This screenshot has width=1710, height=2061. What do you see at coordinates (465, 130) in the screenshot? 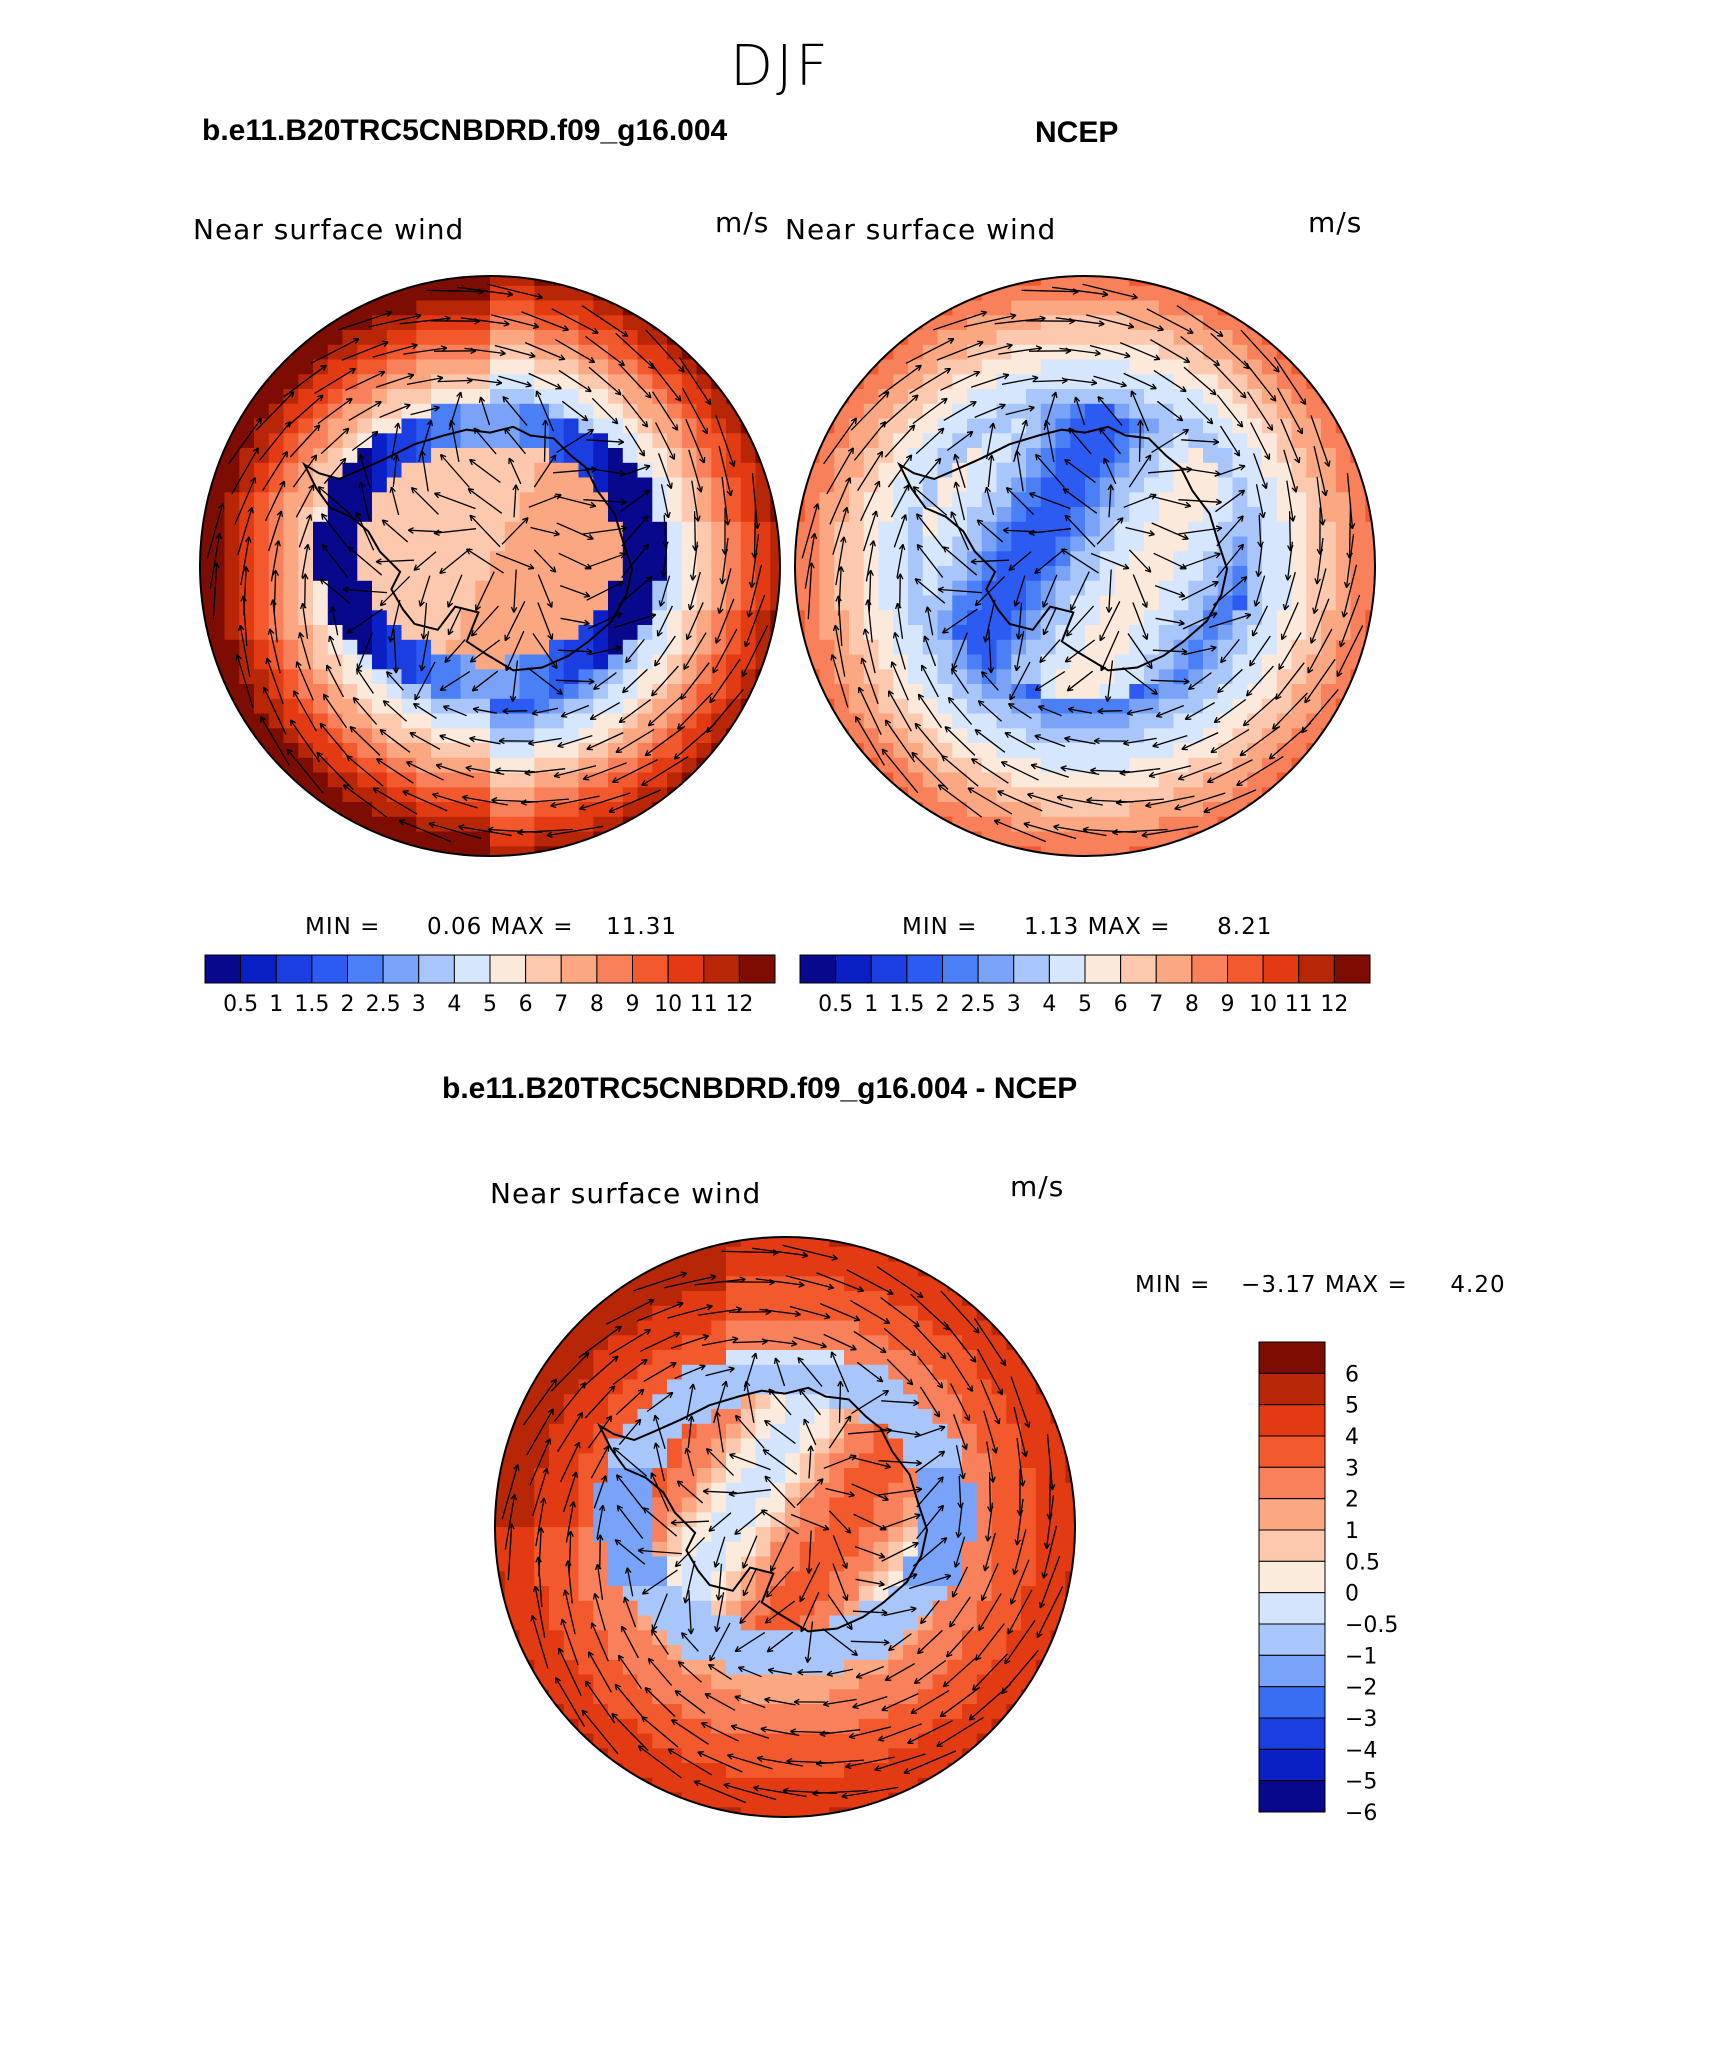
I see `panel-1-case-title: b.e11.B20TRC5CNBDRD.f09_g16.004` at bounding box center [465, 130].